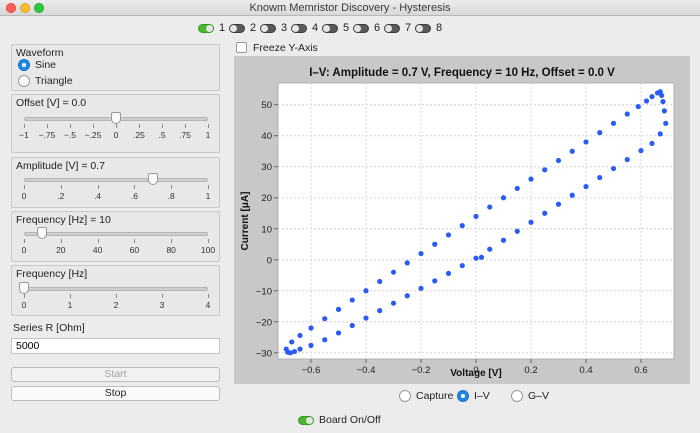 Image resolution: width=700 pixels, height=433 pixels. I want to click on x-tick-label: 0, so click(475, 370).